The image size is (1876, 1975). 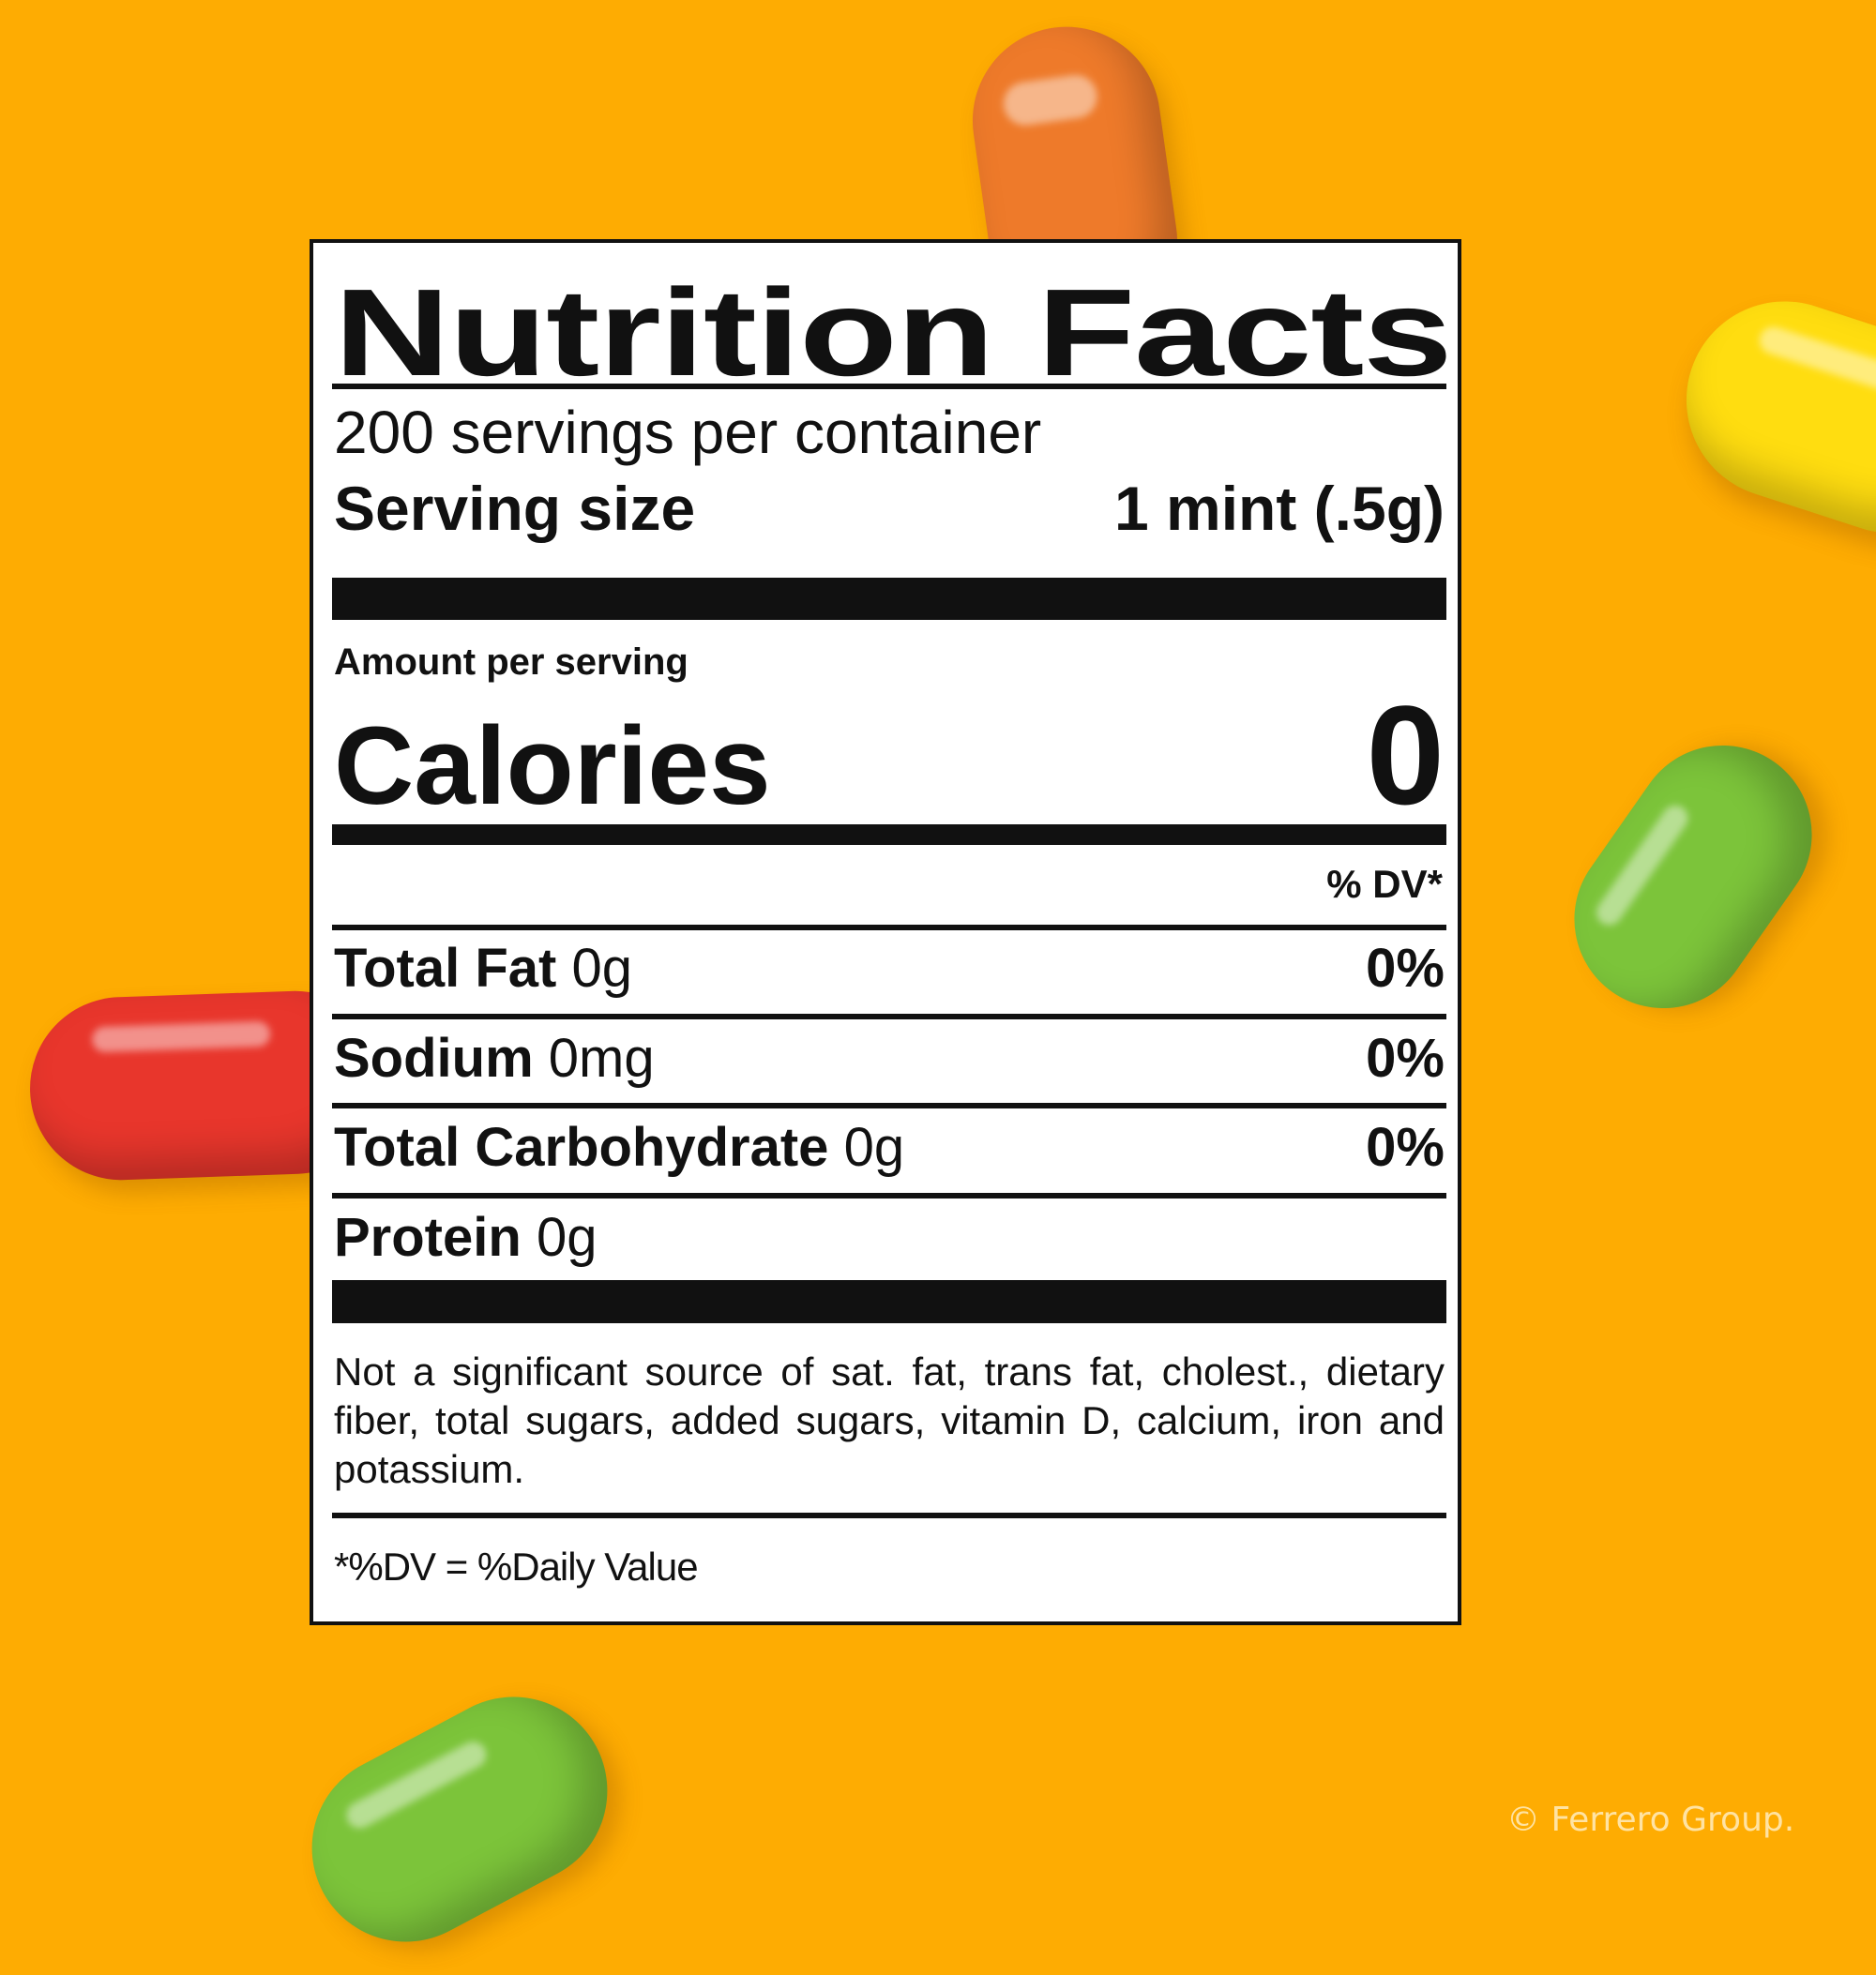 What do you see at coordinates (1650, 1820) in the screenshot?
I see `copyright-watermark: © Ferrero Group.` at bounding box center [1650, 1820].